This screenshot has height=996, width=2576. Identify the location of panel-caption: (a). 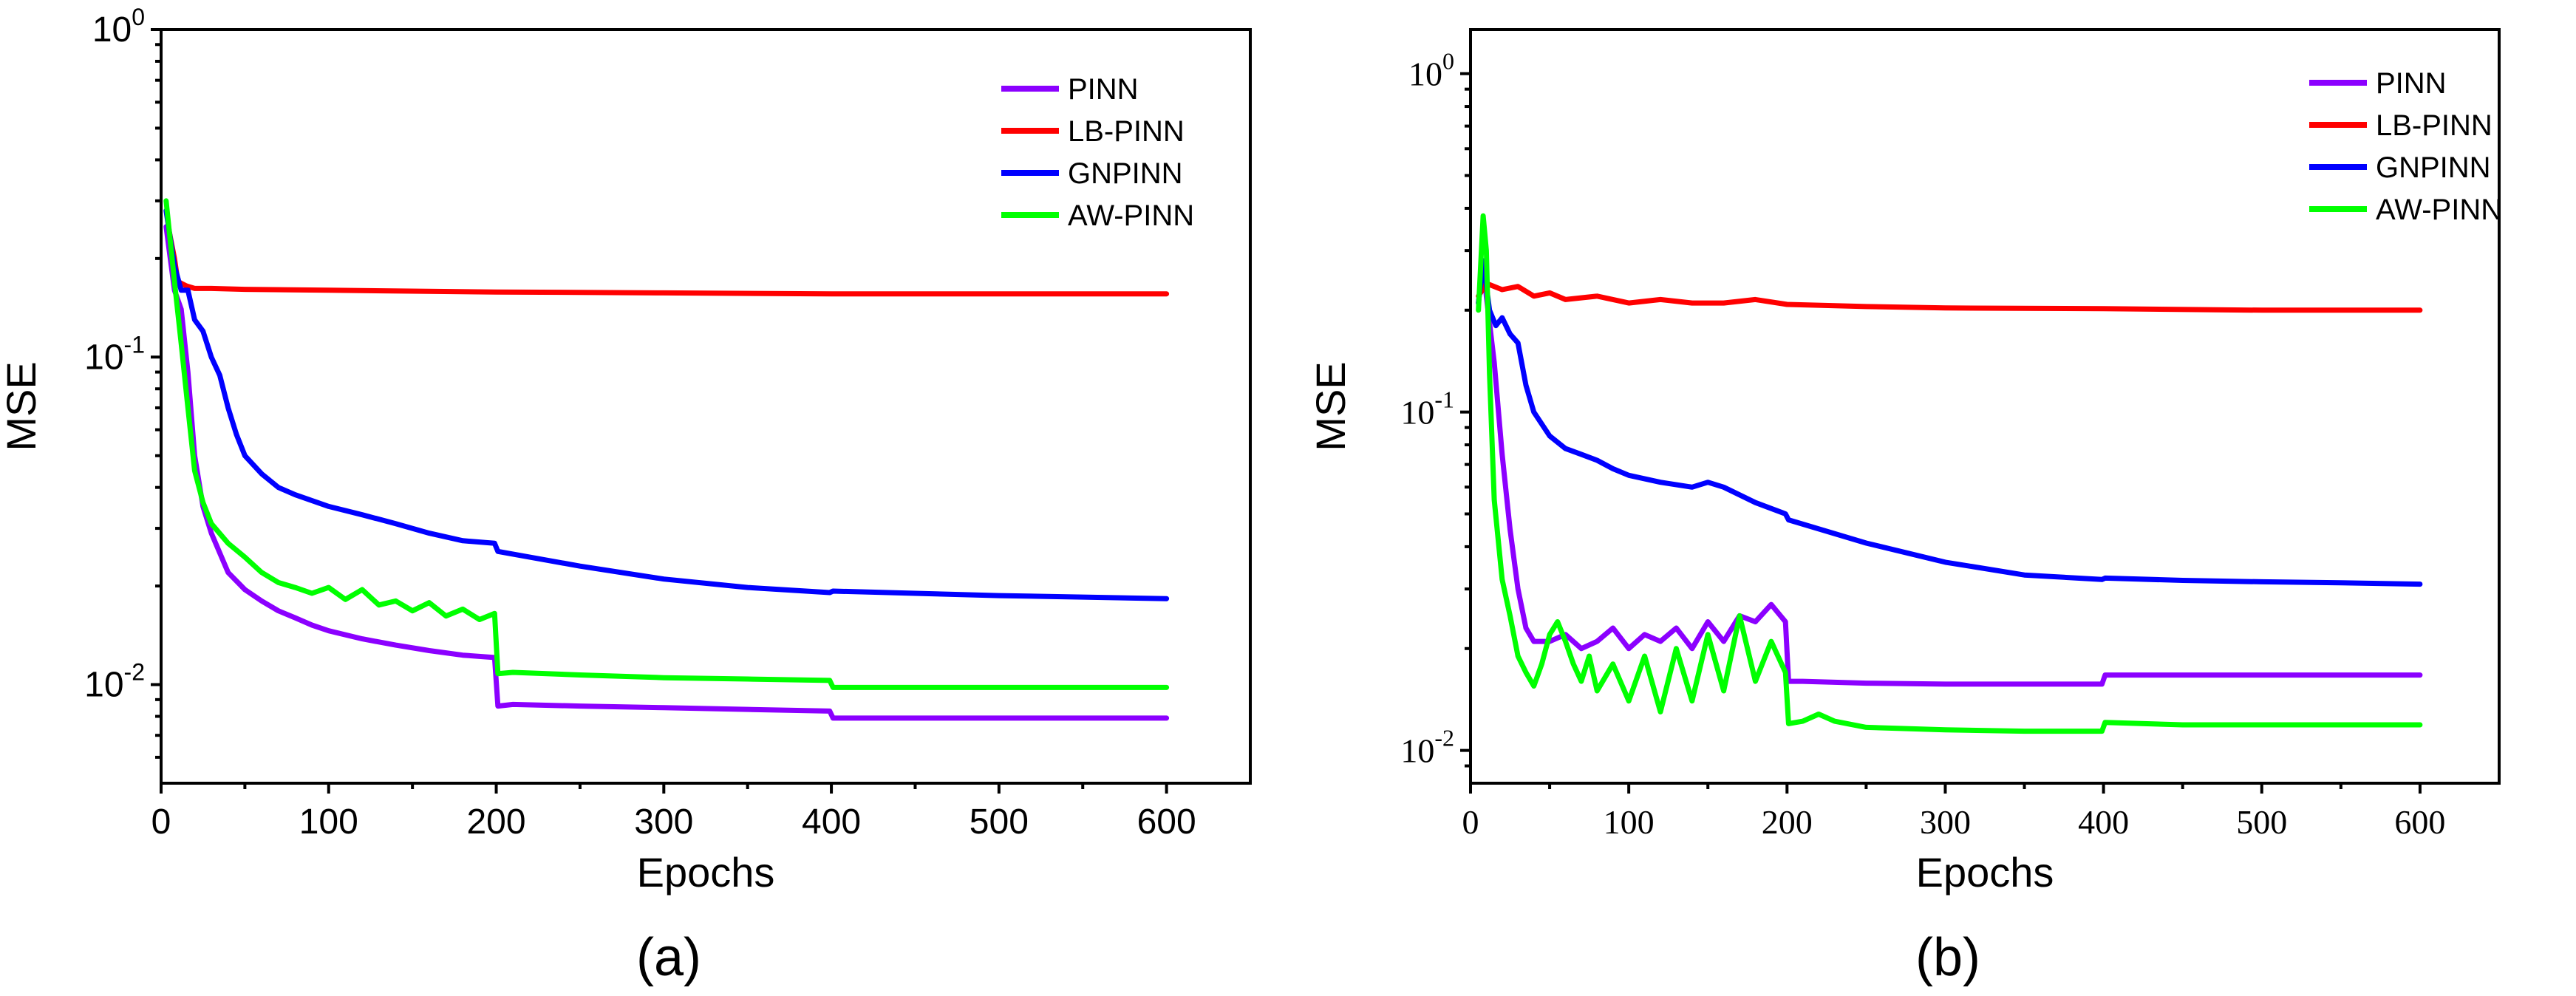
(668, 957).